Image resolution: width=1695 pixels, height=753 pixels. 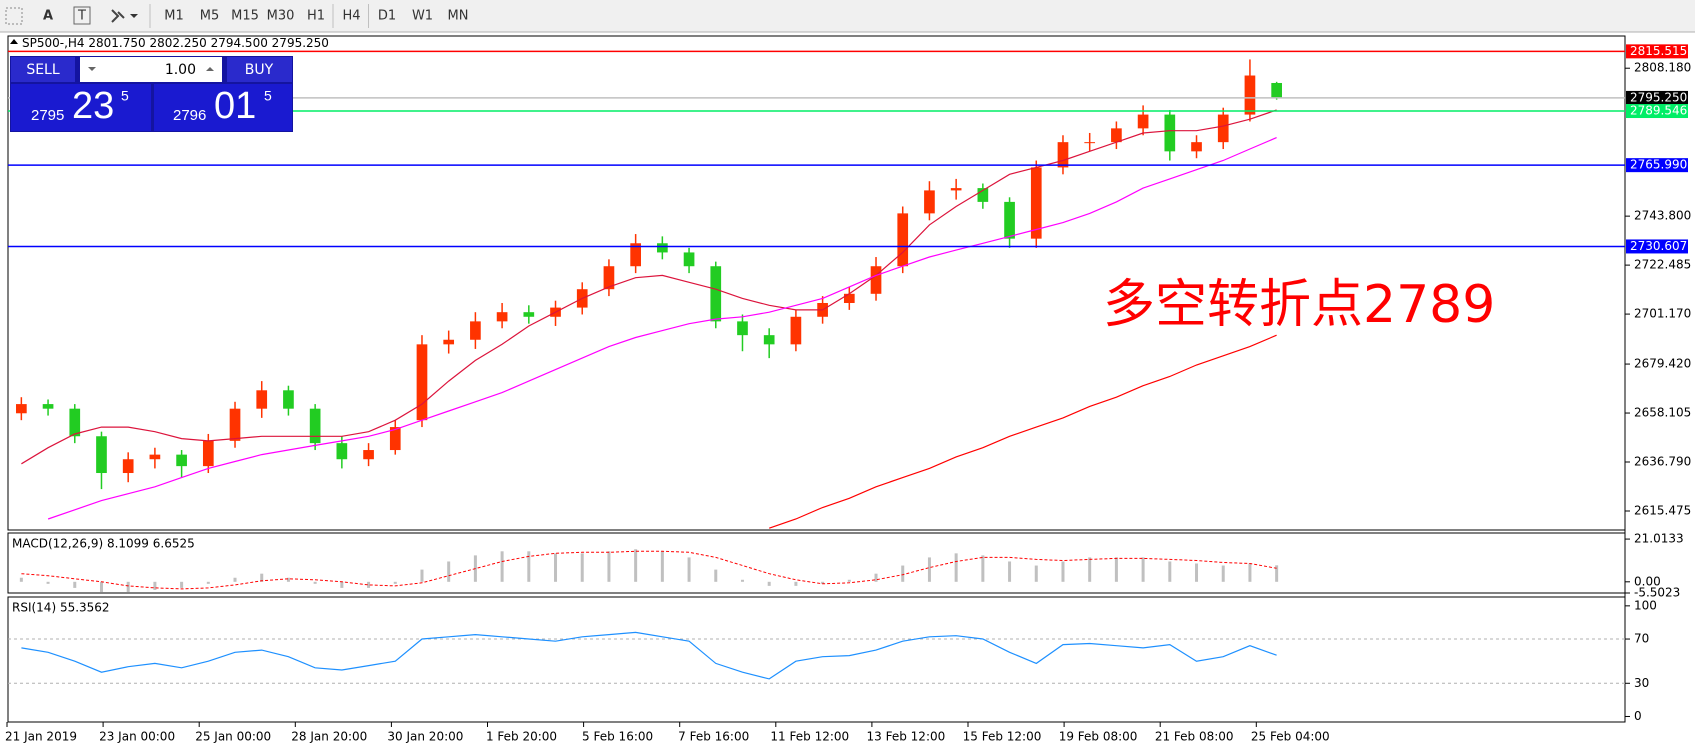 I want to click on y-tick-label: 2658.105, so click(x=1662, y=413).